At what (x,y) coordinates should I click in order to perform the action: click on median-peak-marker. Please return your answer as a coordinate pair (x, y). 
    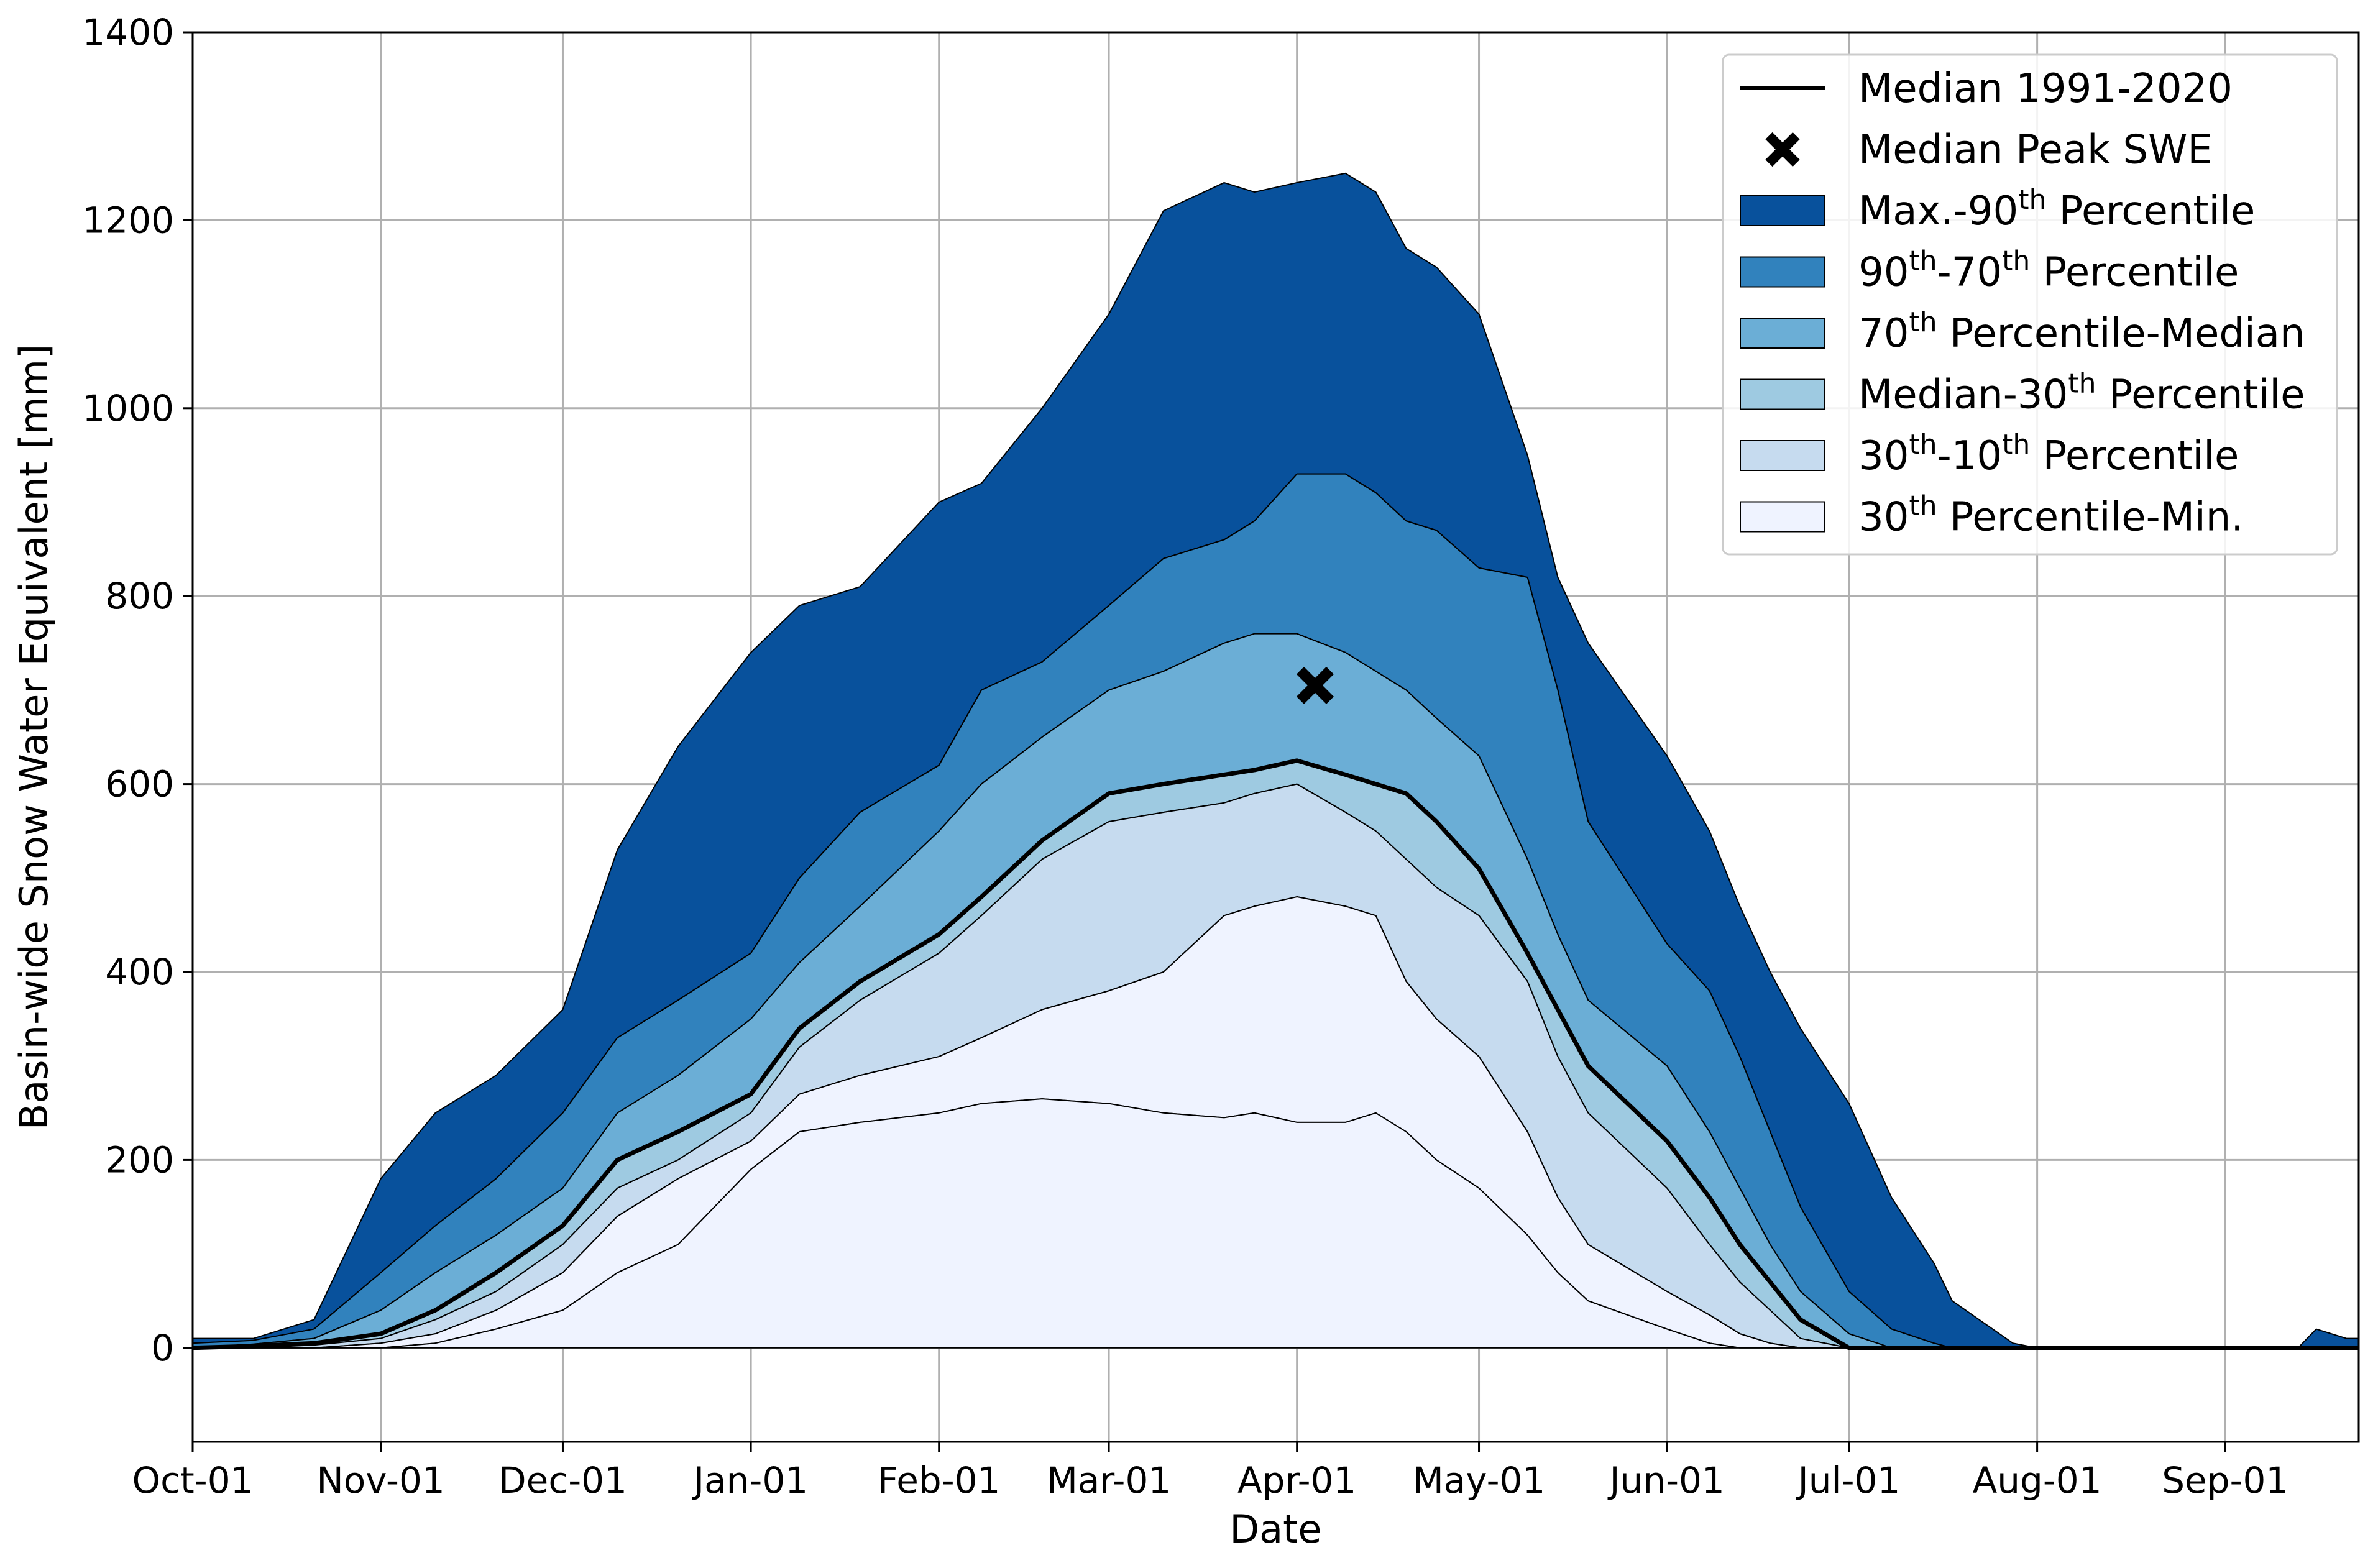
    Looking at the image, I should click on (1315, 685).